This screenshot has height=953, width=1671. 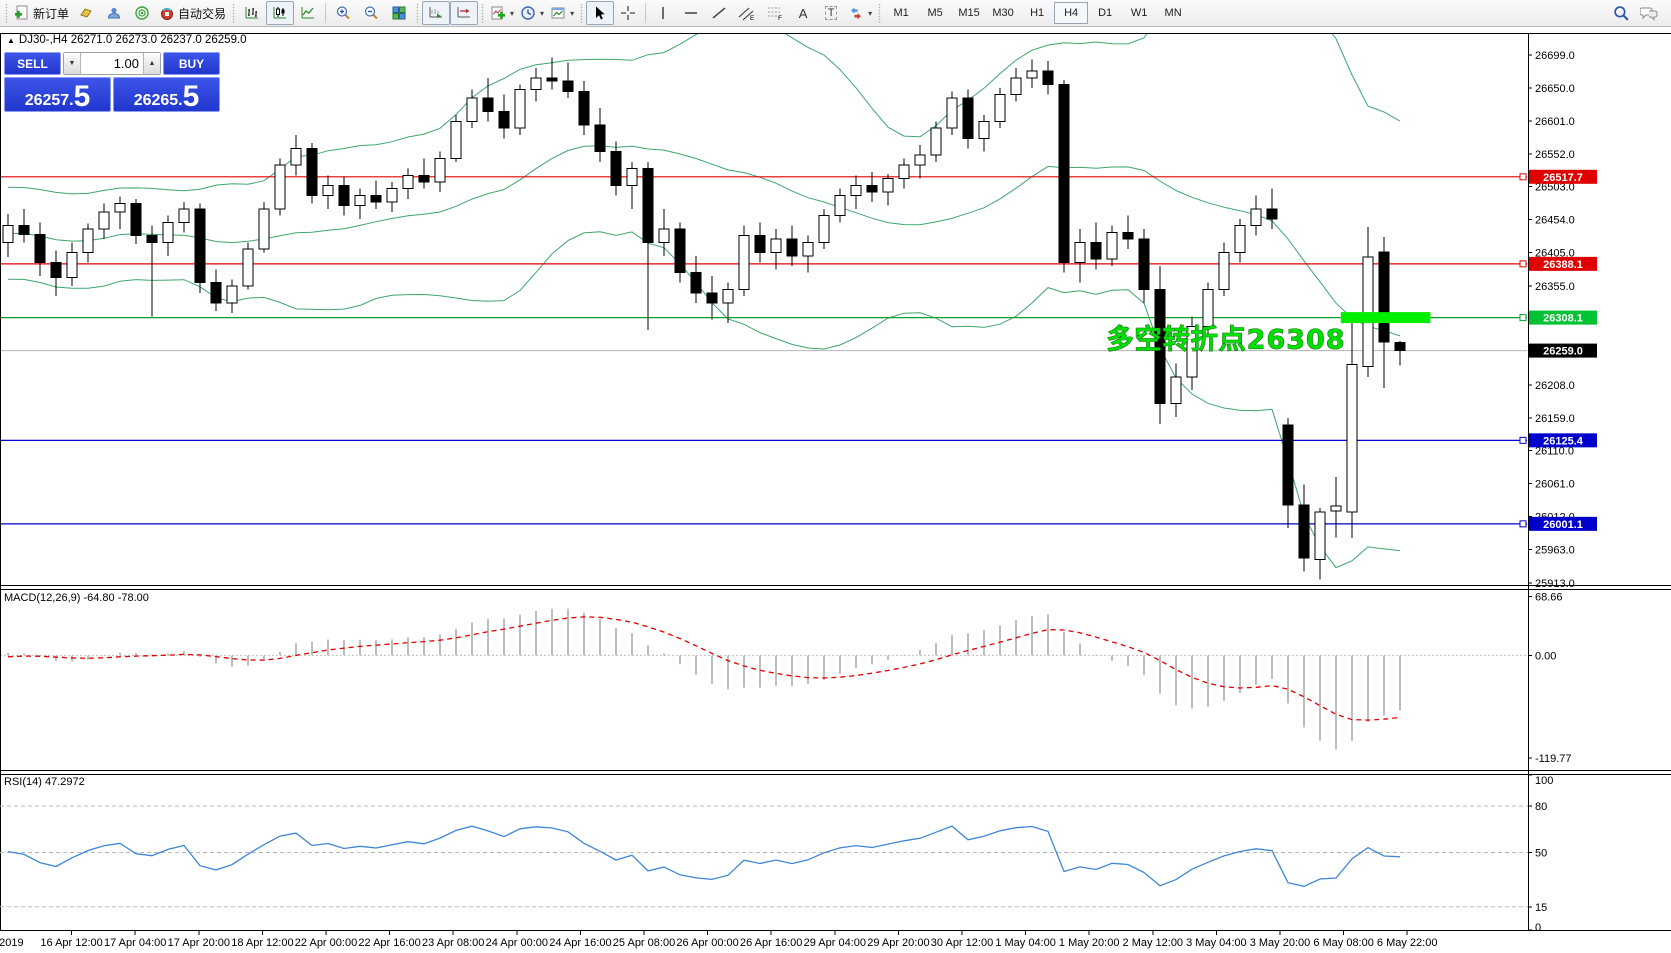 I want to click on candlestick-chart-icon, so click(x=280, y=13).